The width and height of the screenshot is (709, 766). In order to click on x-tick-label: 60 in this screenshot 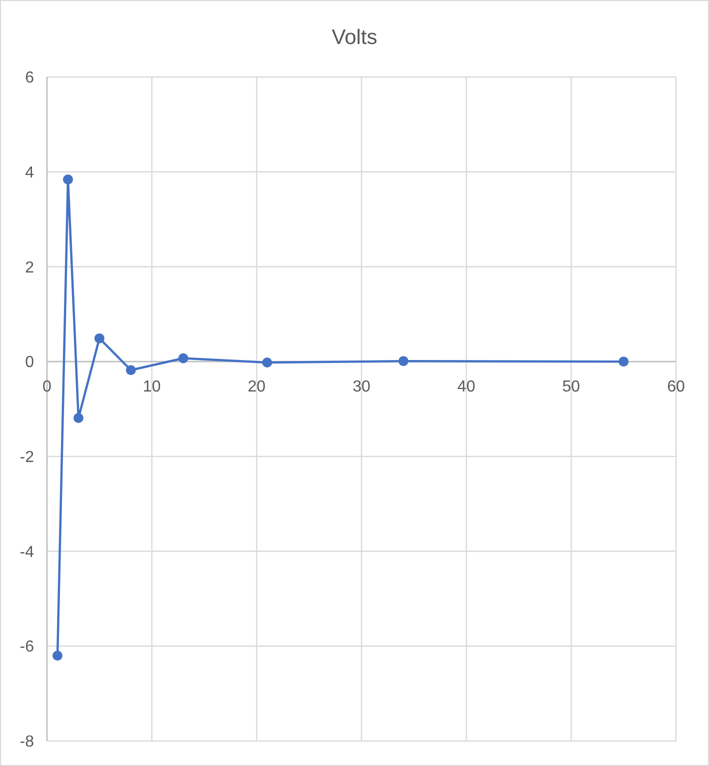, I will do `click(676, 387)`.